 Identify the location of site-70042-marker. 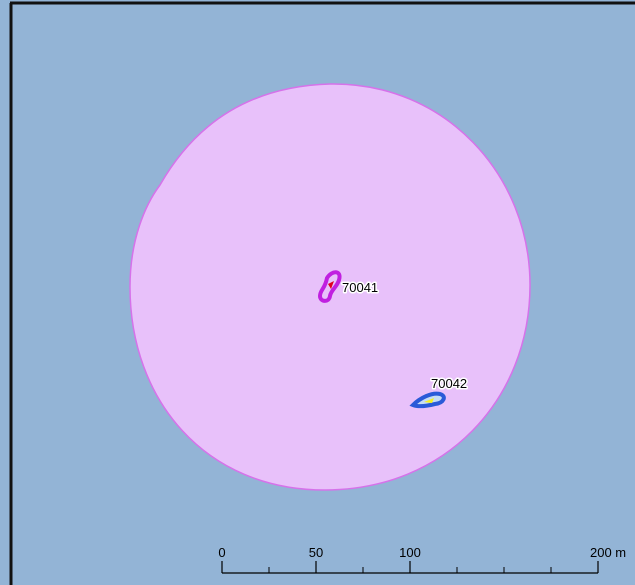
(429, 400).